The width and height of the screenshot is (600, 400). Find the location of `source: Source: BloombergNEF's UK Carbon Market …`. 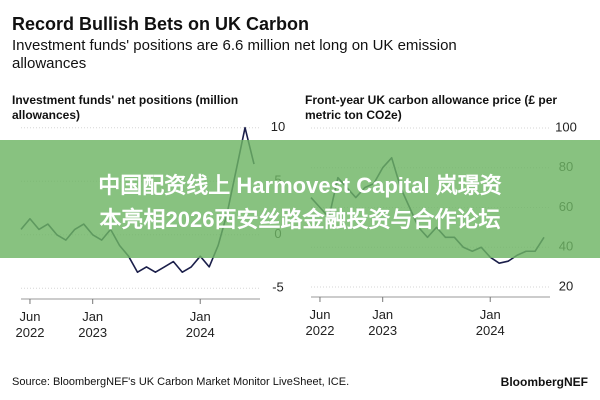

source: Source: BloombergNEF's UK Carbon Market … is located at coordinates (181, 382).